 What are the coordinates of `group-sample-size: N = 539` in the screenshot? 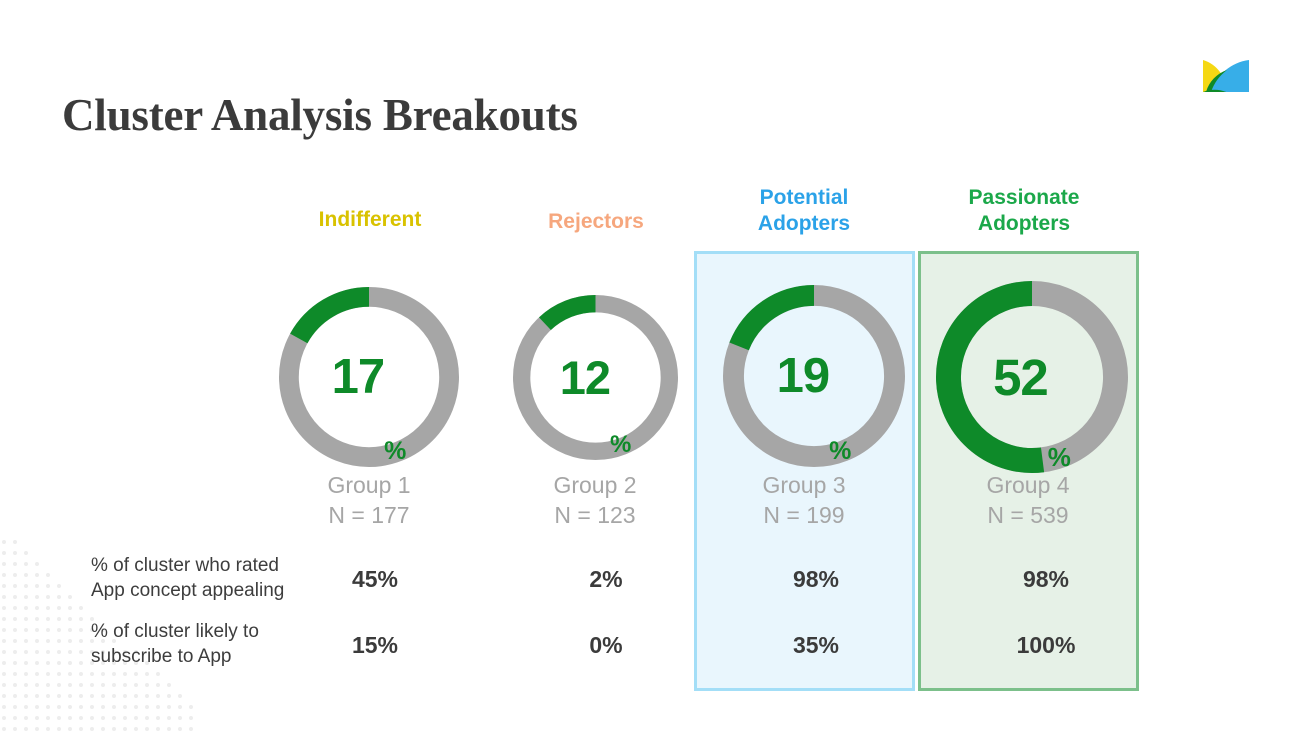 It's located at (1028, 515).